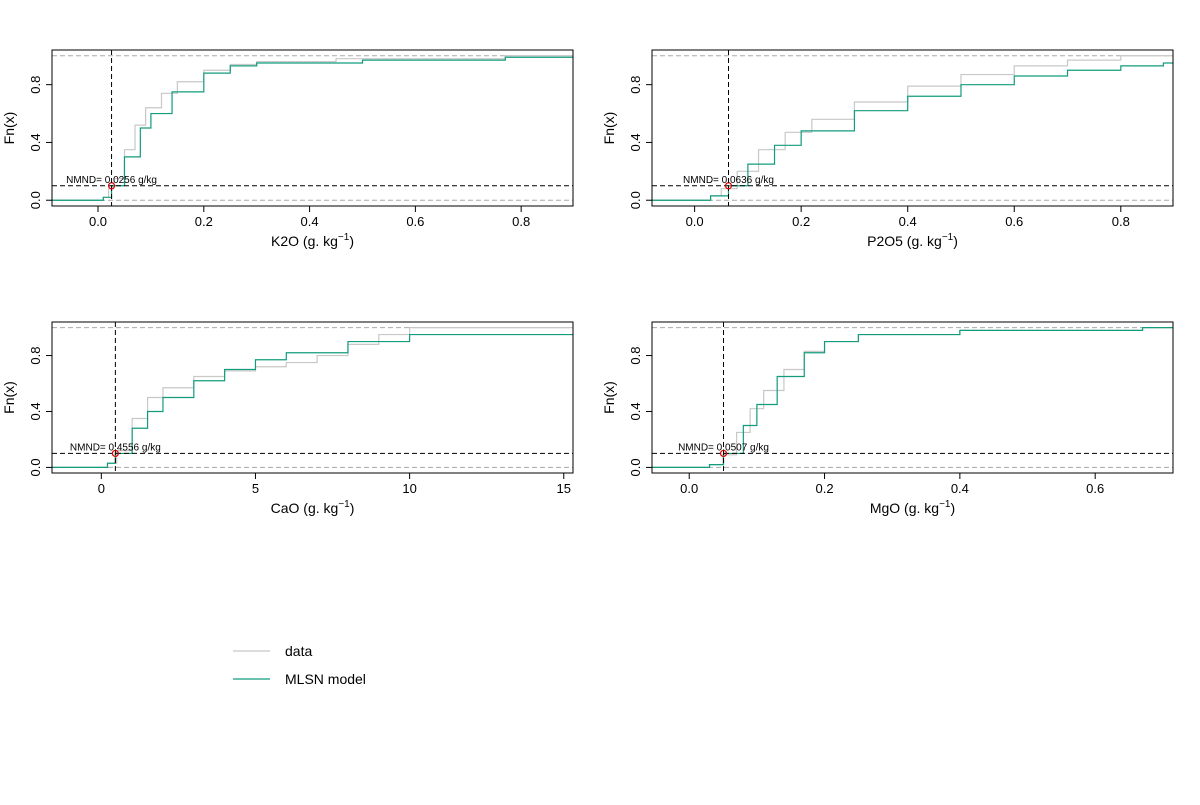 This screenshot has width=1200, height=805. Describe the element at coordinates (325, 679) in the screenshot. I see `legend-label-model: MLSN model` at that location.